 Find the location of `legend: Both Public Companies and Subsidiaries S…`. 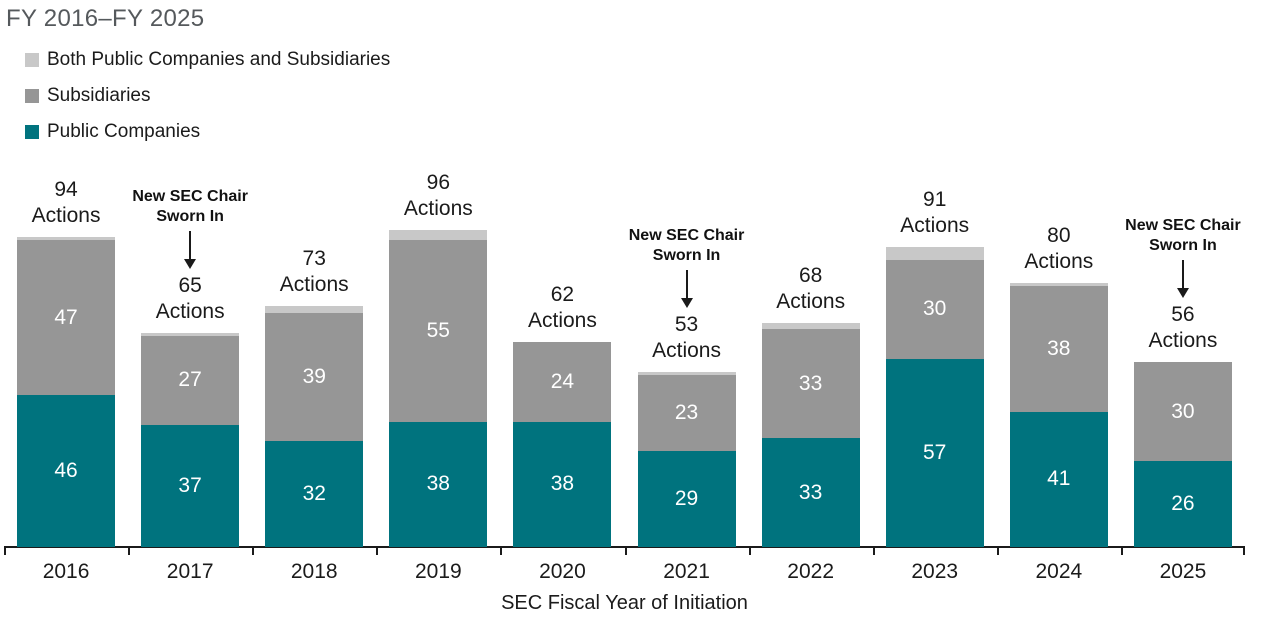

legend: Both Public Companies and Subsidiaries S… is located at coordinates (207, 96).